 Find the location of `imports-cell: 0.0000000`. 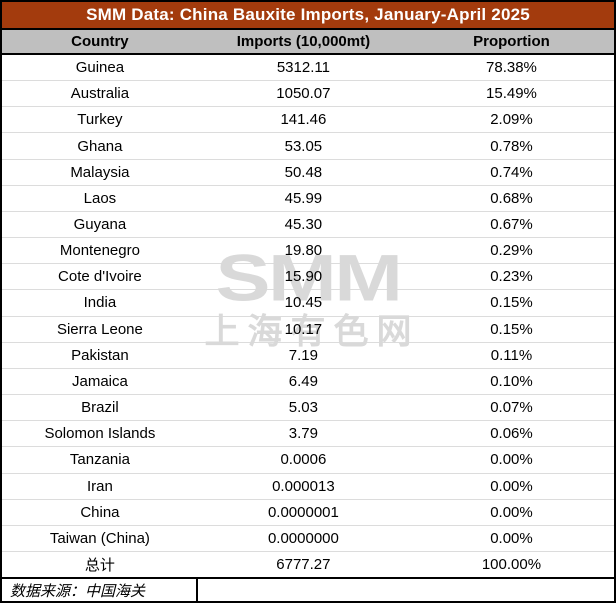

imports-cell: 0.0000000 is located at coordinates (303, 538).